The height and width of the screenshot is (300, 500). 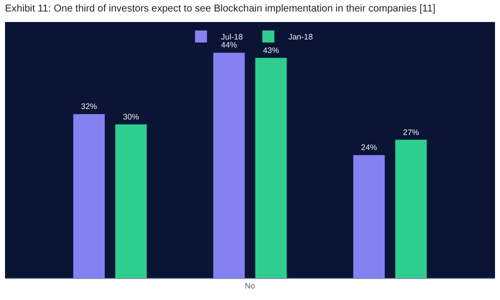 I want to click on chart-title: Exhibit 11: One third of investors expect to see Blockchain implementation in their companies [11], so click(x=220, y=9).